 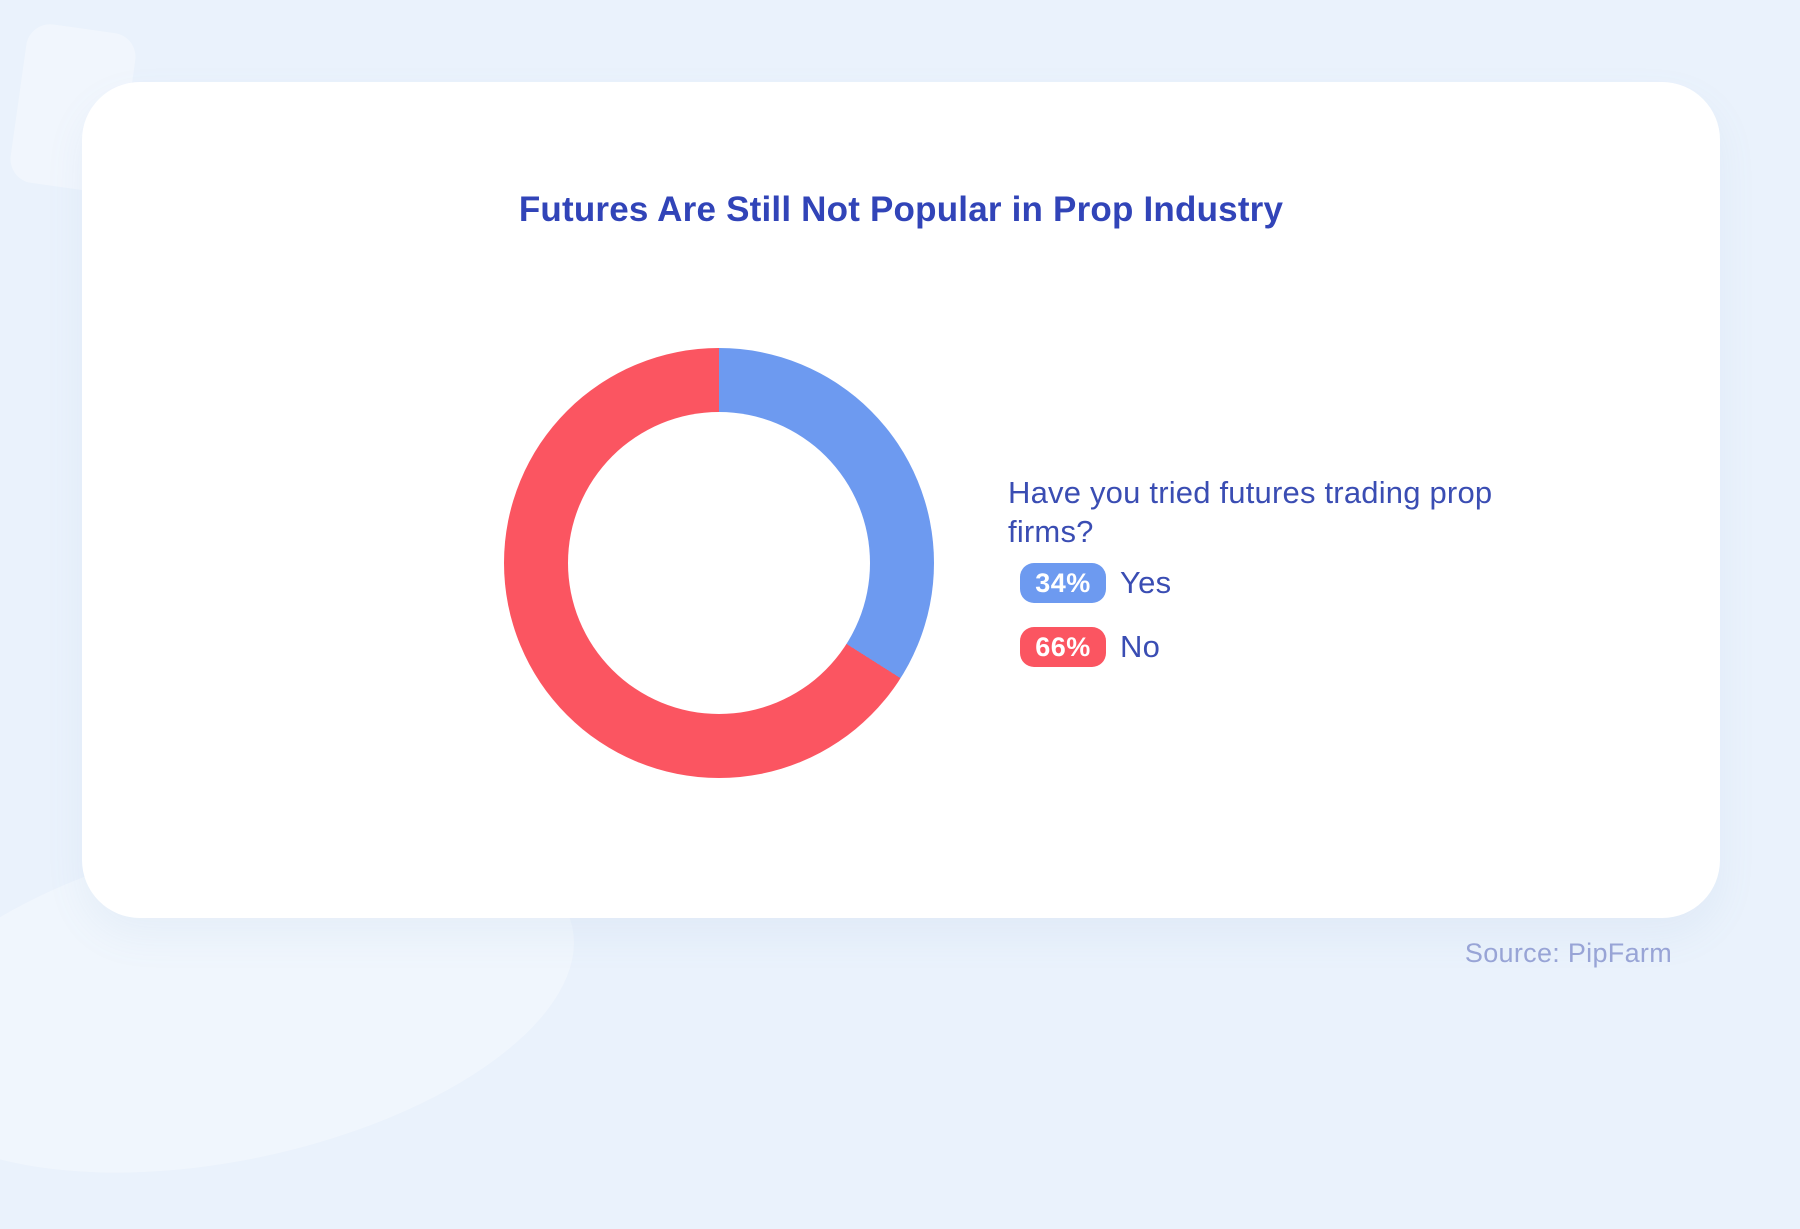 I want to click on yes-percentage-badge: 34%, so click(x=1063, y=583).